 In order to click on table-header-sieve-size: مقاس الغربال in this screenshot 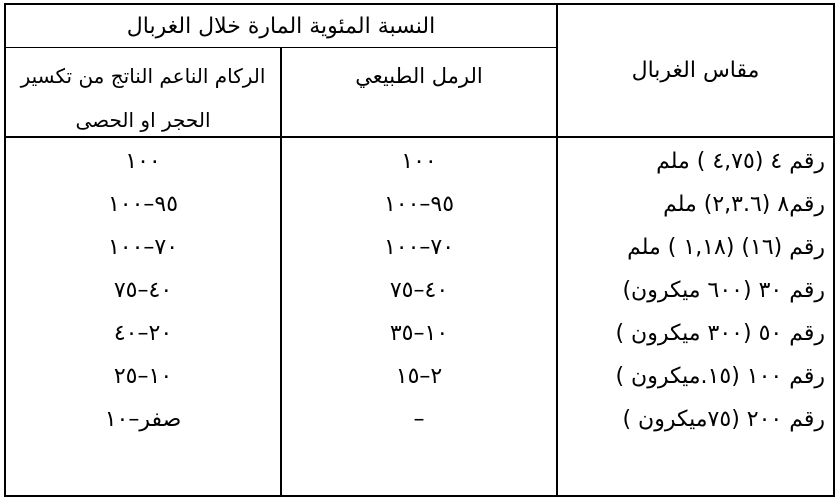, I will do `click(694, 71)`.